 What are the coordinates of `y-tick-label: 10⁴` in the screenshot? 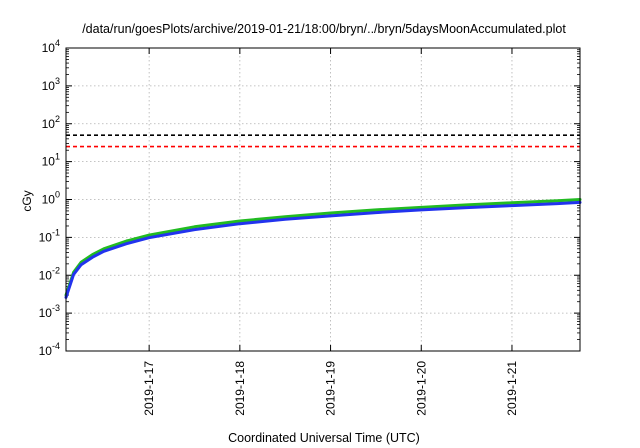 It's located at (51, 46).